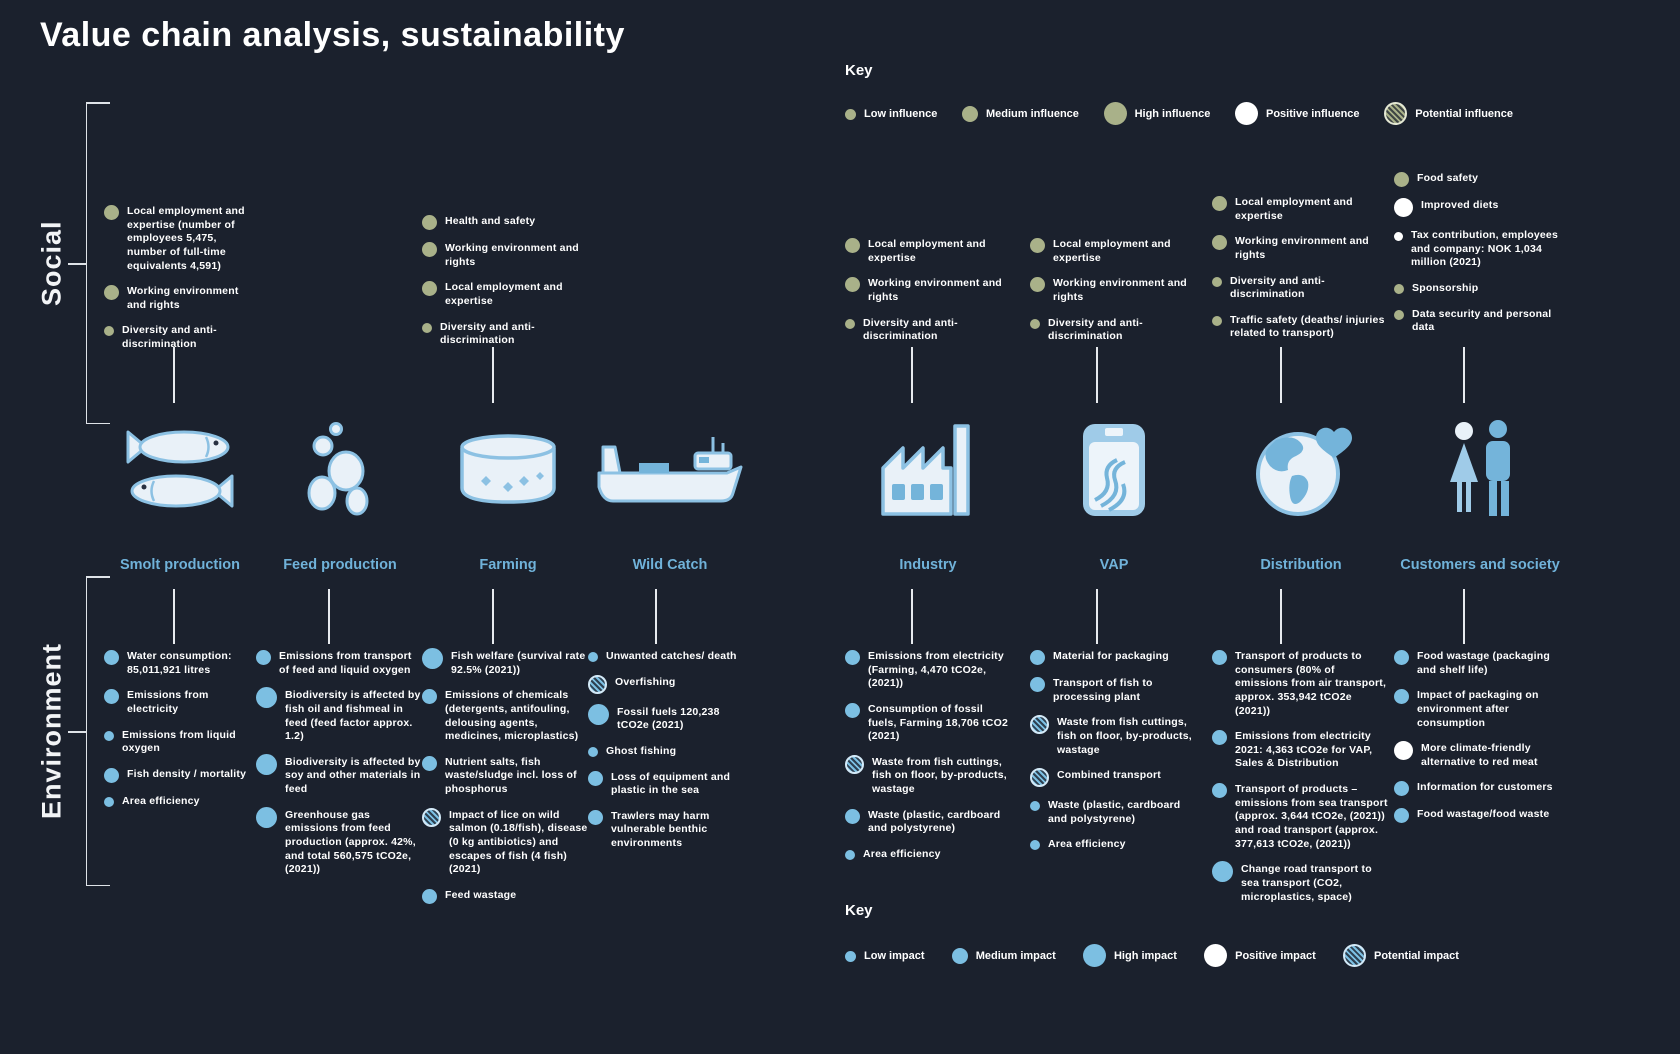  Describe the element at coordinates (180, 702) in the screenshot. I see `impact-item: Emissions from electricity` at that location.